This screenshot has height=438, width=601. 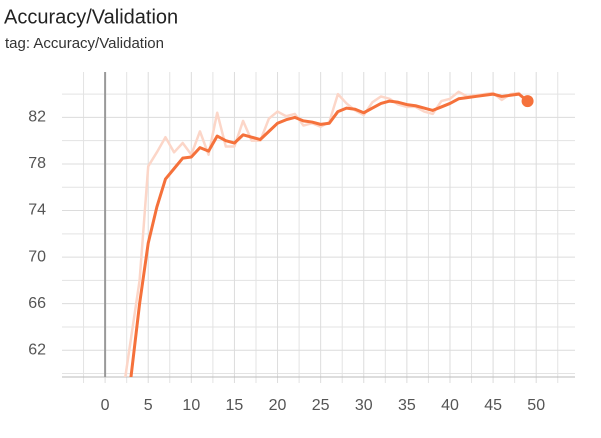 What do you see at coordinates (148, 405) in the screenshot?
I see `x-tick-label: 5` at bounding box center [148, 405].